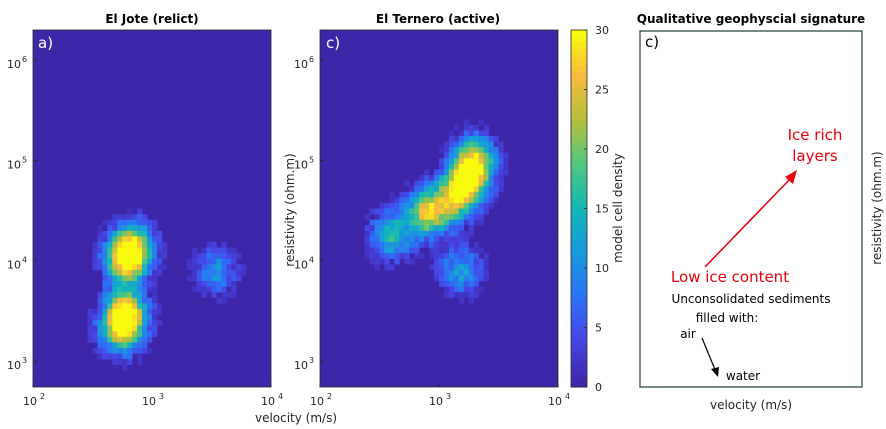 The image size is (886, 429). What do you see at coordinates (290, 210) in the screenshot?
I see `panel-b-ylabel: resistivity (ohm.m)` at bounding box center [290, 210].